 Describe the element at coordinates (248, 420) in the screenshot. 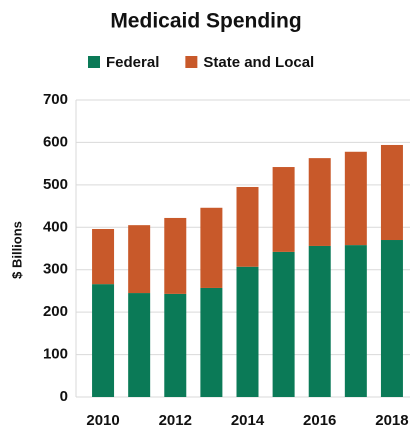

I see `x-tick-label: 2014` at that location.